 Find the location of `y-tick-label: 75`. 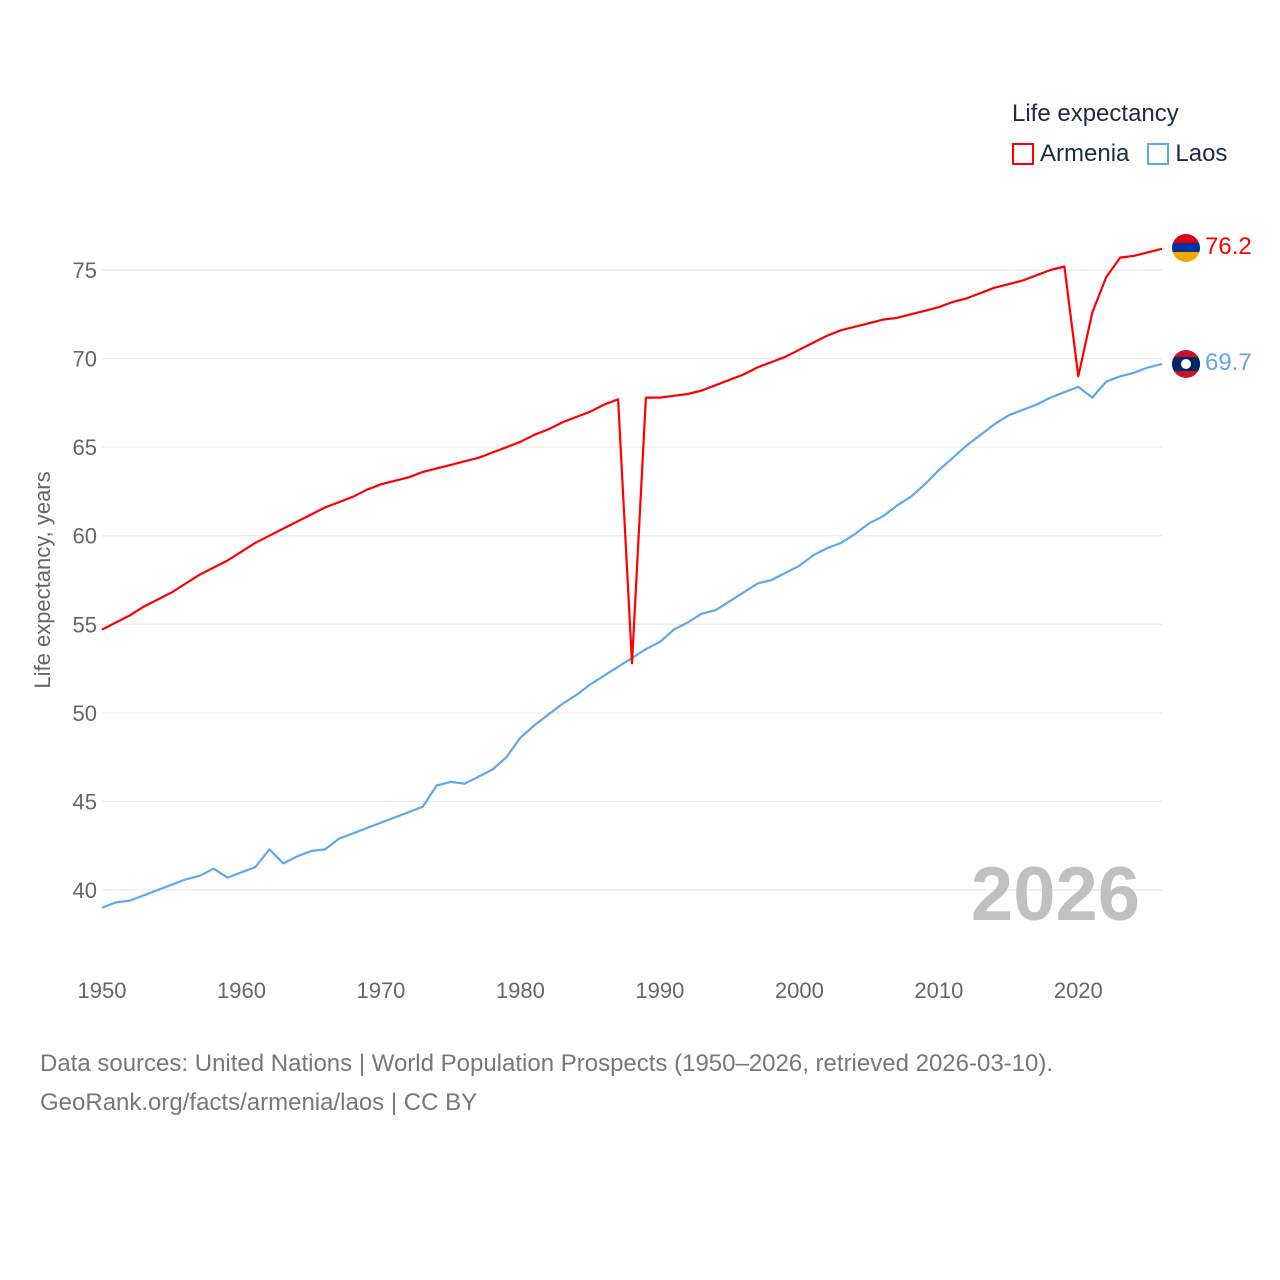

y-tick-label: 75 is located at coordinates (85, 270).